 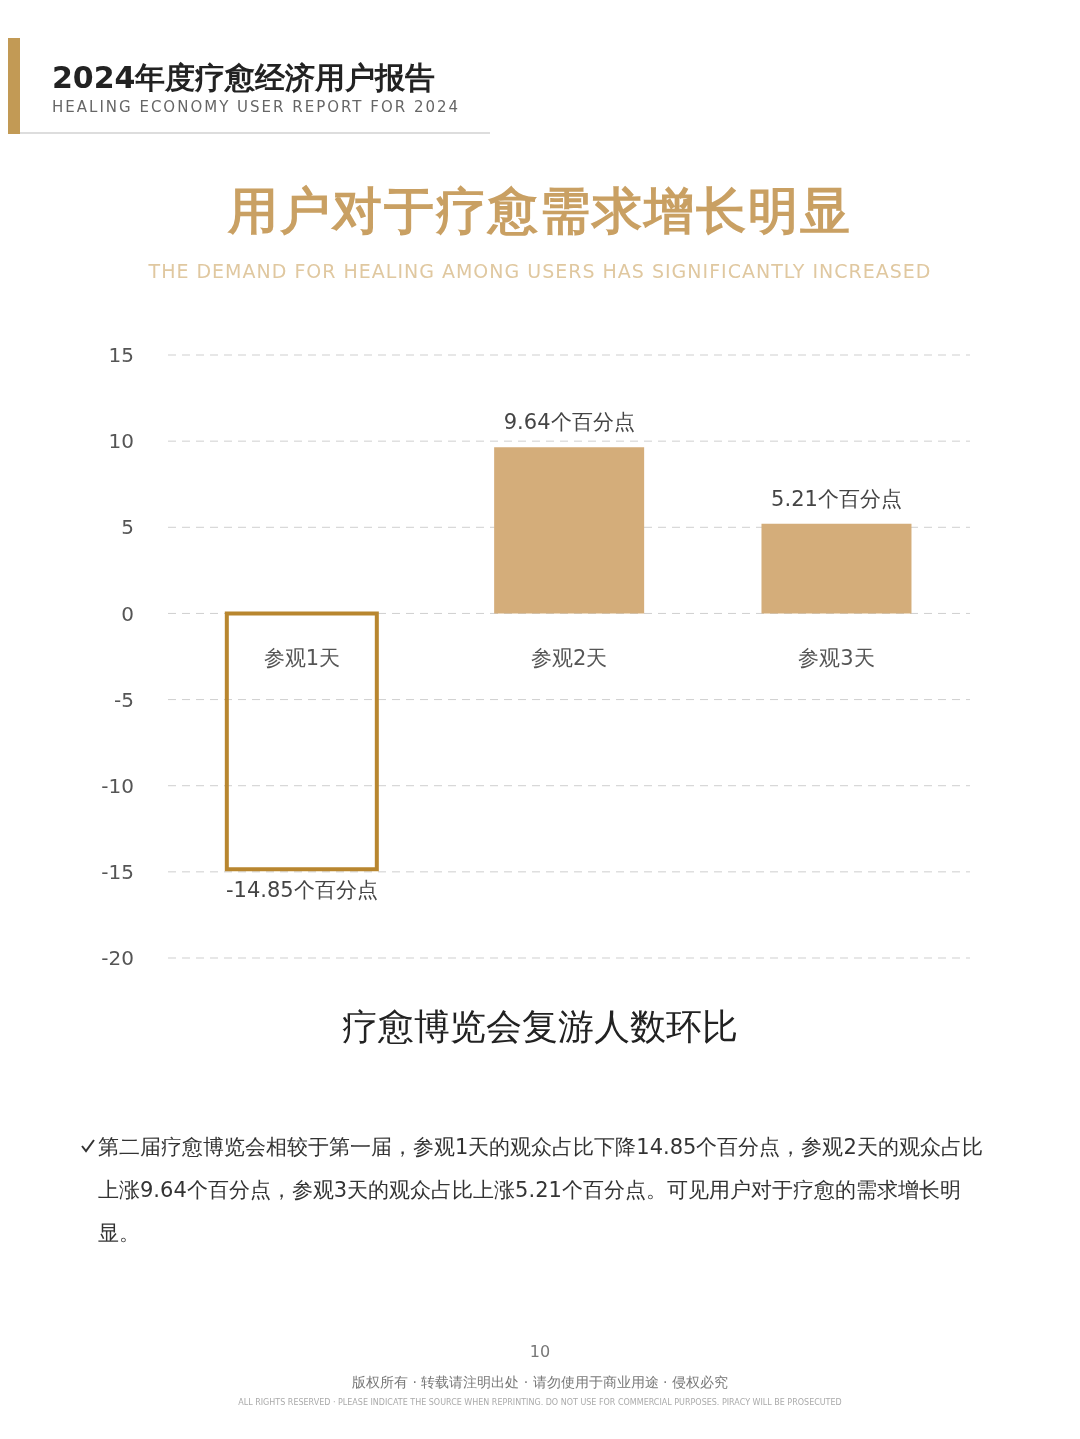 What do you see at coordinates (301, 658) in the screenshot?
I see `x-tick-label: 参观1天` at bounding box center [301, 658].